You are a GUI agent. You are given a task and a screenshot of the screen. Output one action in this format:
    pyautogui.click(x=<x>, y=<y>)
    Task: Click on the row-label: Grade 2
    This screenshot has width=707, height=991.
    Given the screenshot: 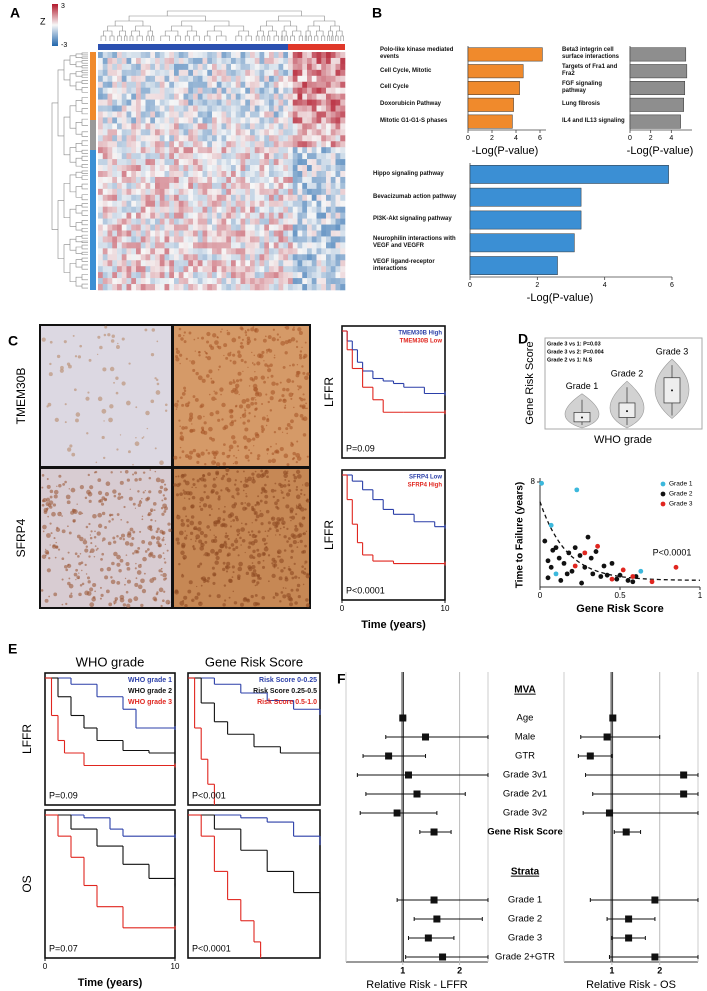 What is the action you would take?
    pyautogui.click(x=525, y=919)
    